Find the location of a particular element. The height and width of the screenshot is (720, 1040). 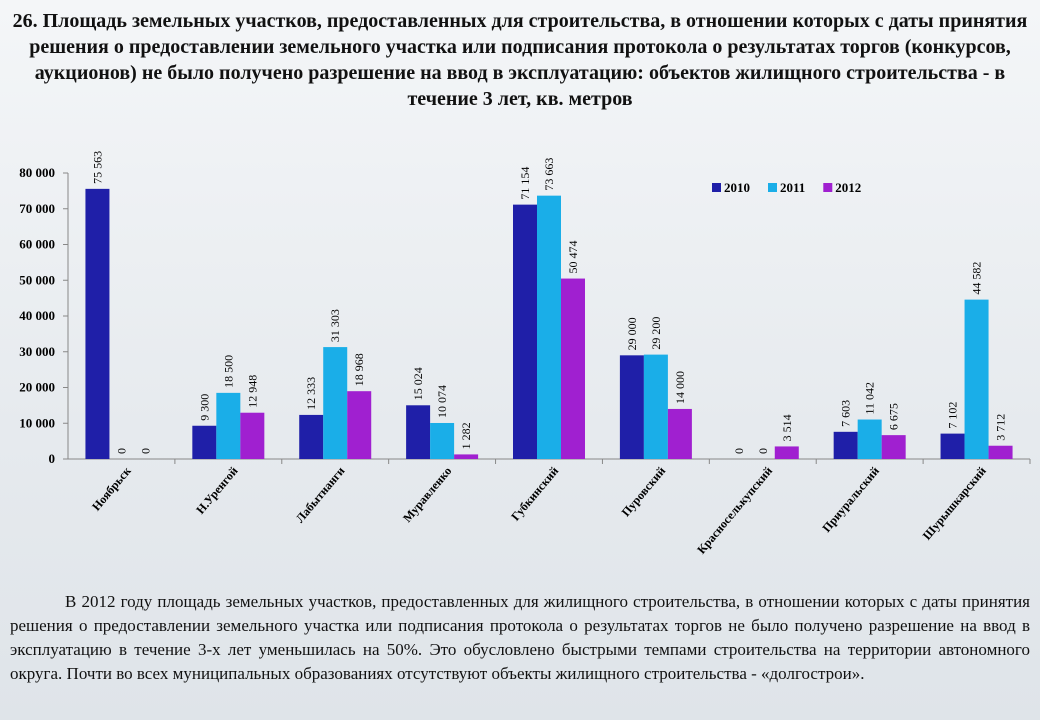

x-tick-label: Шурышкарский is located at coordinates (954, 503).